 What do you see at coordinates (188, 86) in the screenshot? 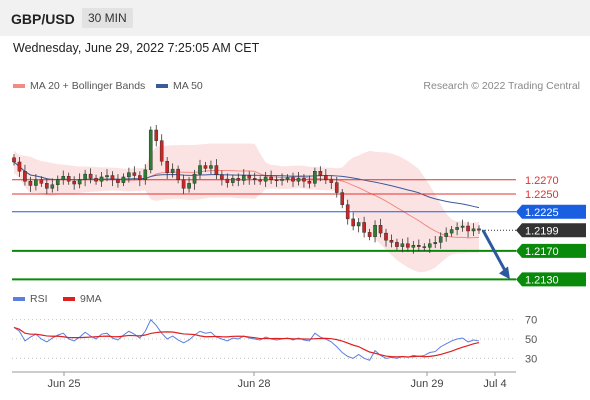
I see `legend-label-ma50: MA 50` at bounding box center [188, 86].